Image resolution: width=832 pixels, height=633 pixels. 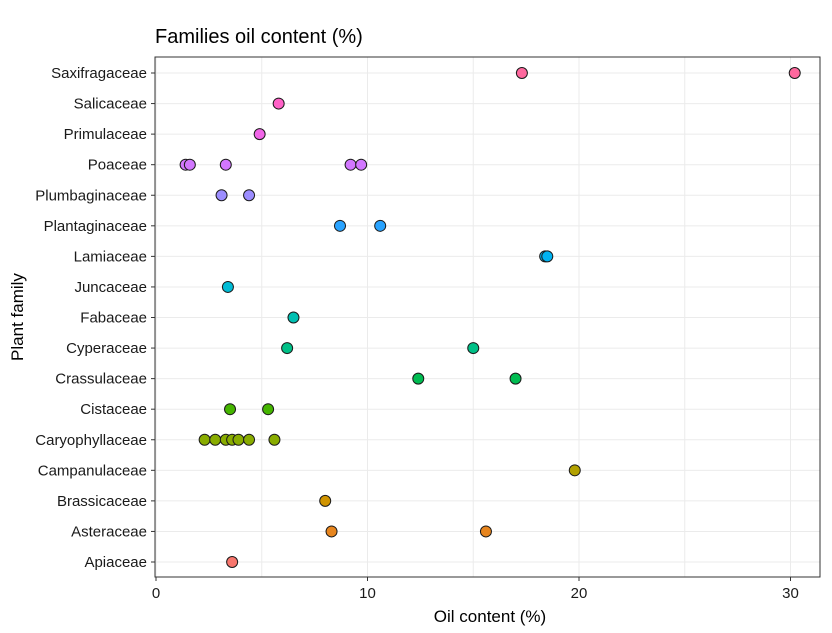 I want to click on y-tick-label: Fabaceae, so click(x=113, y=318).